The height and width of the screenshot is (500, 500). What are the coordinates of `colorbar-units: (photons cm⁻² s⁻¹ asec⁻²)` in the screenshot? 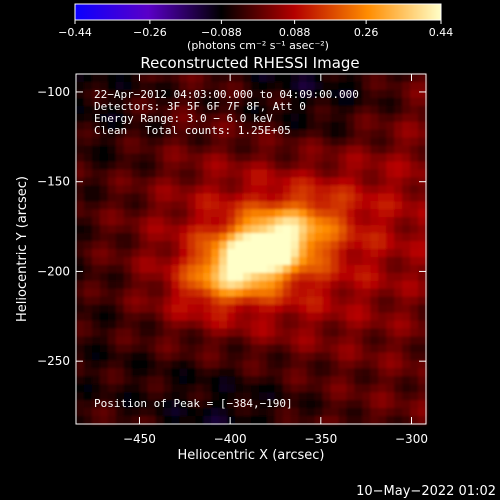 It's located at (258, 45).